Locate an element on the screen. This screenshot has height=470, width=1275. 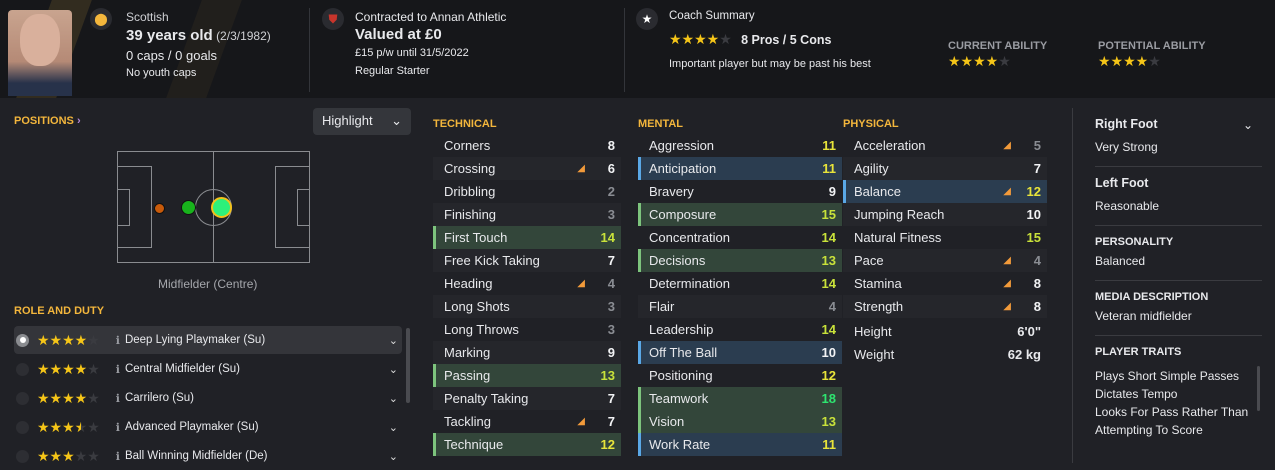
attribute-row: Jumping Reach 10 is located at coordinates (945, 214).